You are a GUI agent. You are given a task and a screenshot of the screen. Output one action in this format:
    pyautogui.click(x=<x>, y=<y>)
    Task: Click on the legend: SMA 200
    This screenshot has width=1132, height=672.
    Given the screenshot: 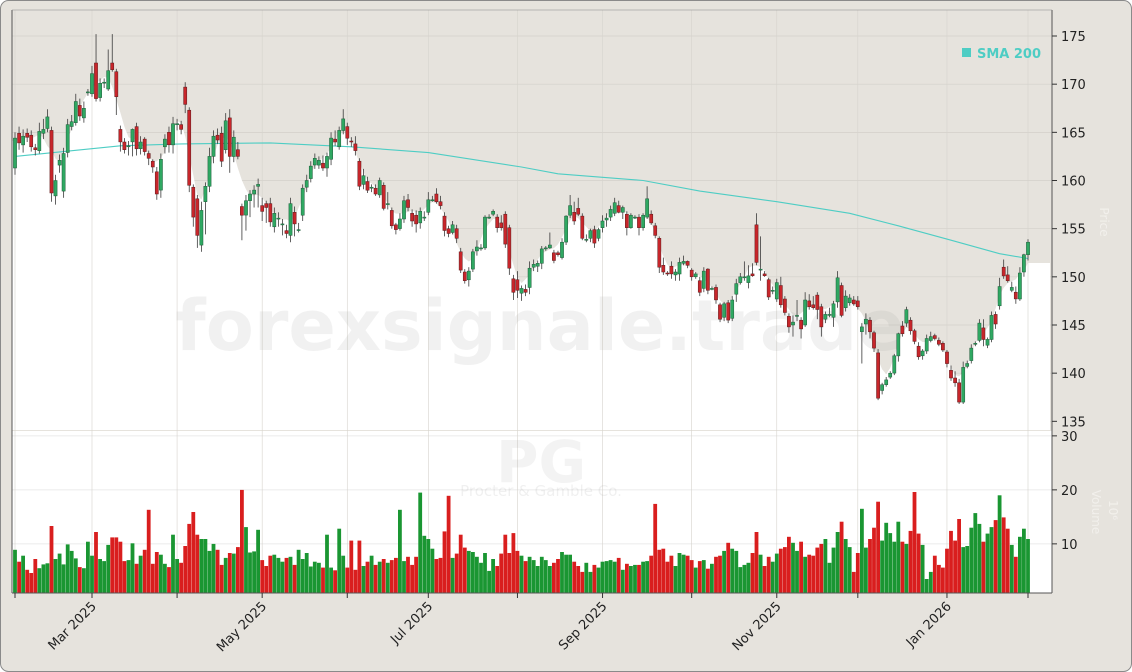 What is the action you would take?
    pyautogui.click(x=1001, y=54)
    